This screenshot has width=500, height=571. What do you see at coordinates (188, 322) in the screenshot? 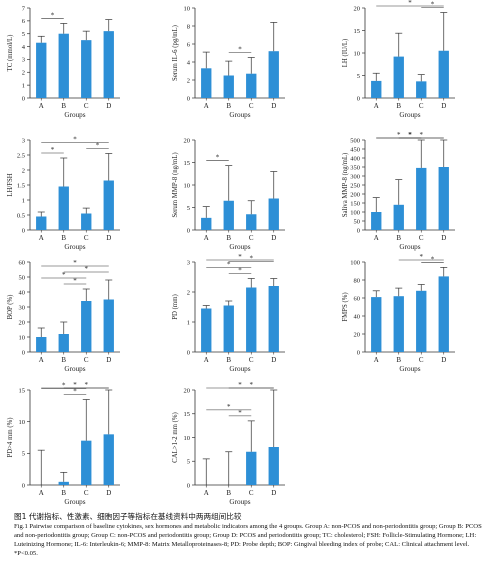
I see `y-tick-label: 1` at bounding box center [188, 322].